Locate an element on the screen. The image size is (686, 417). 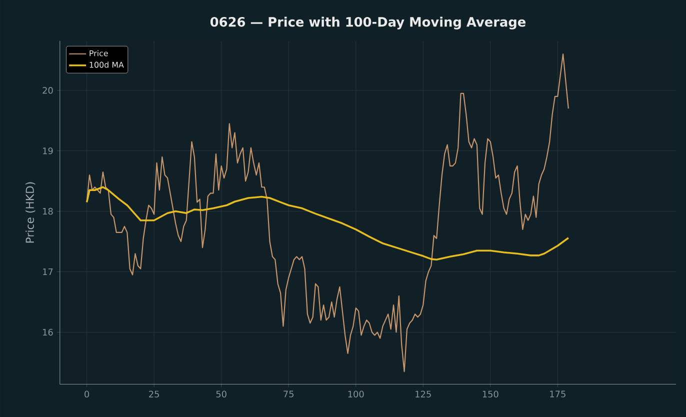
x-tick-label: 150 is located at coordinates (490, 394).